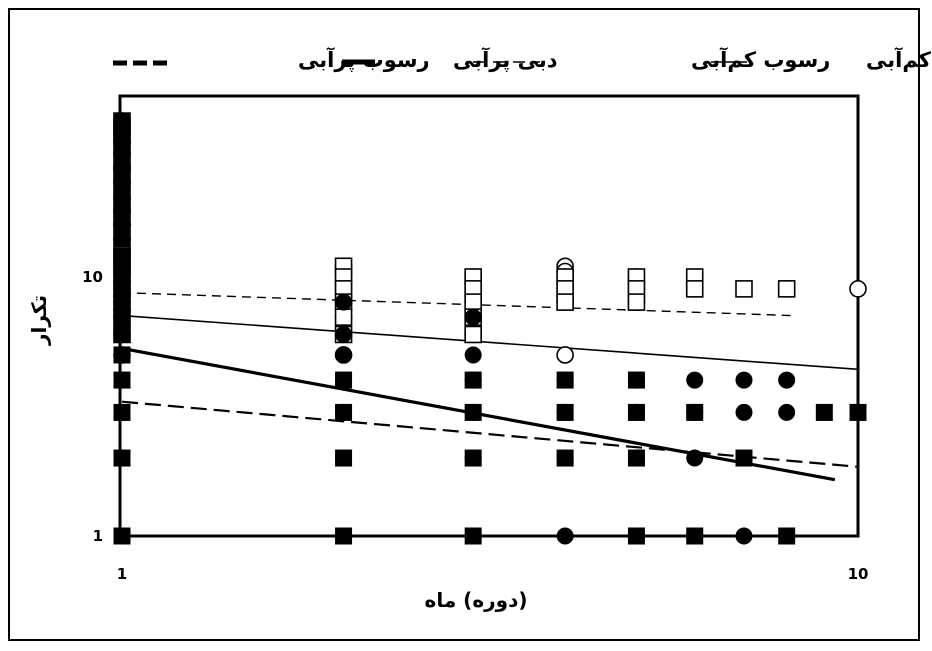 The height and width of the screenshot is (651, 932). I want to click on legend-item-high-discharge: دبی پرآبی, so click(450, 59).